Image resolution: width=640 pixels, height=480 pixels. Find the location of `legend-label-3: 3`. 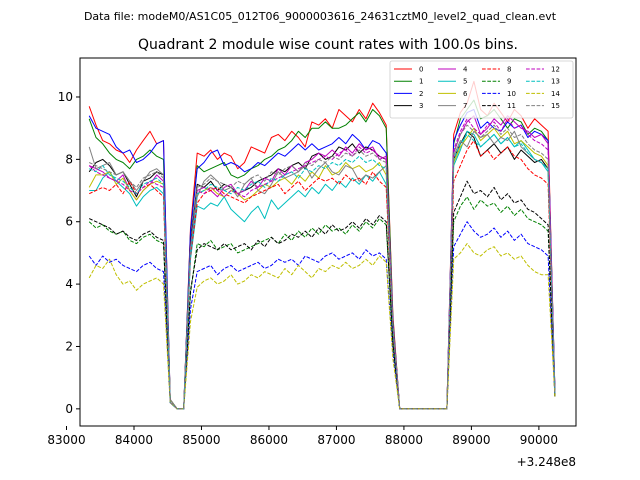

legend-label-3: 3 is located at coordinates (421, 106).